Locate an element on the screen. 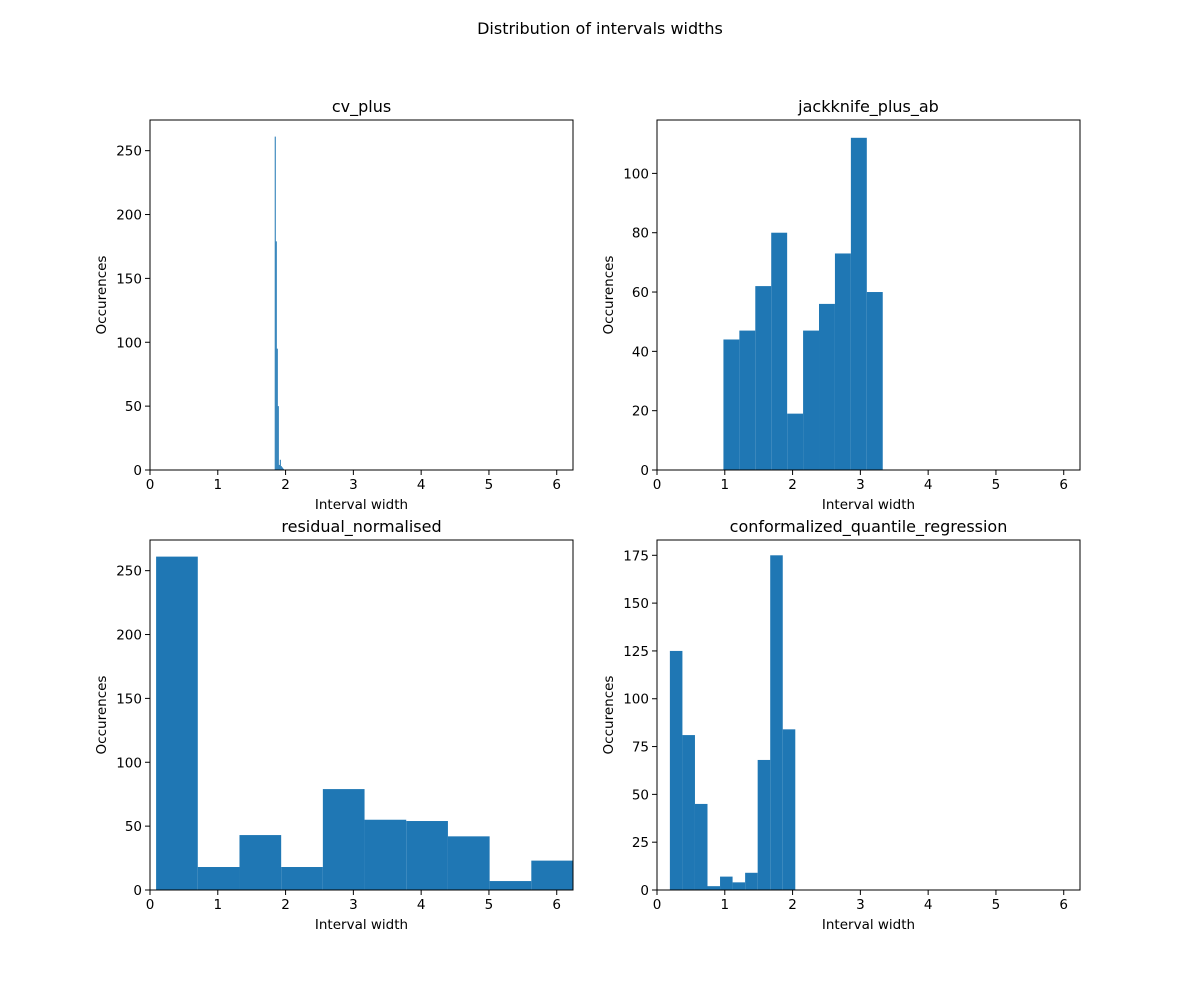 Image resolution: width=1200 pixels, height=1000 pixels. y-tick-label: 80 is located at coordinates (640, 234).